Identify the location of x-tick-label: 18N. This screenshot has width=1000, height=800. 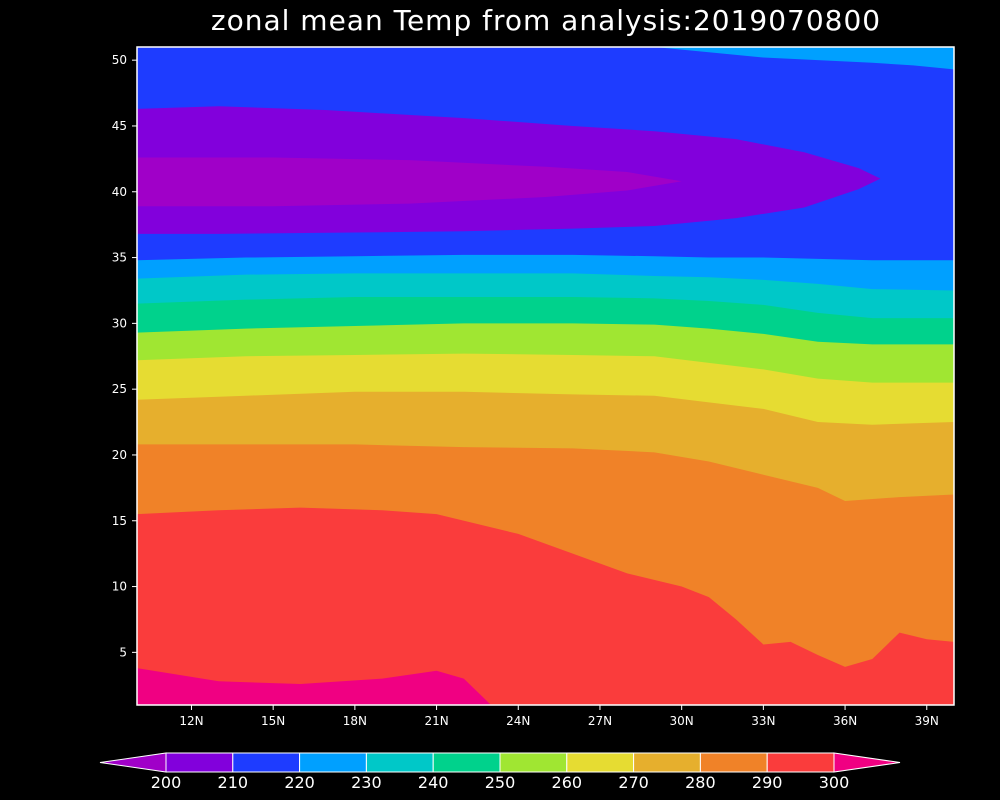
(355, 721).